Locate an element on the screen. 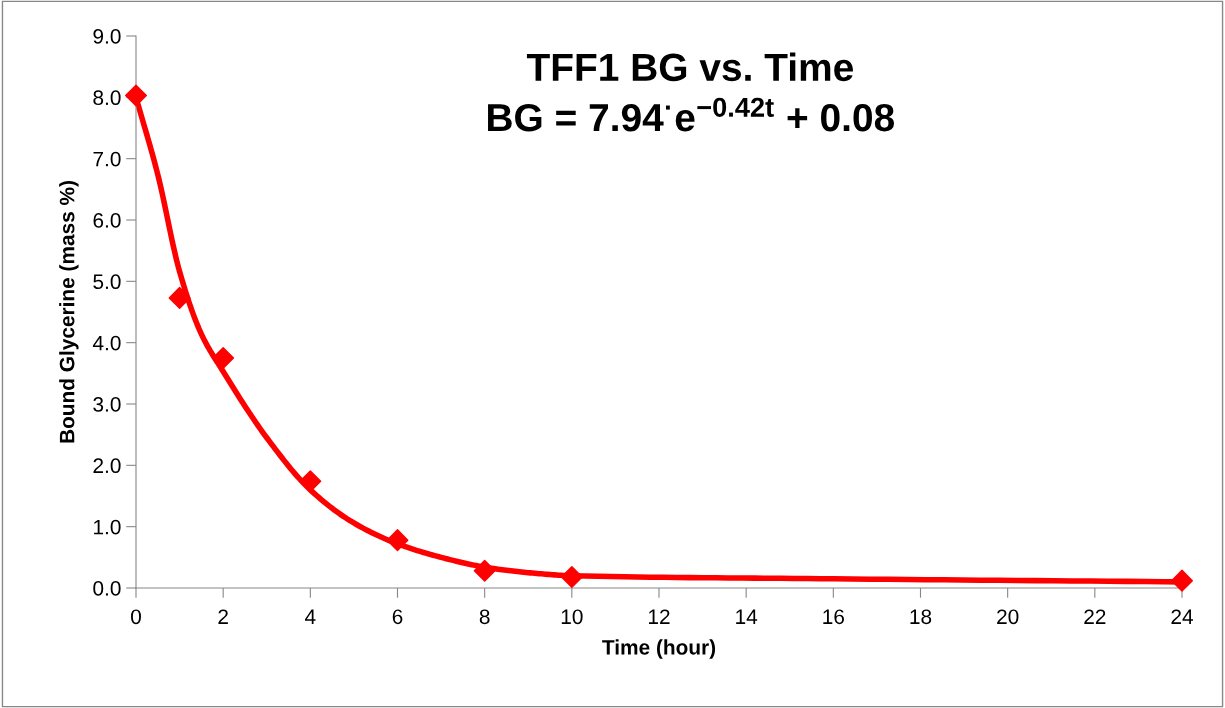 This screenshot has width=1225, height=708. y-tick-label: 8.0 is located at coordinates (107, 98).